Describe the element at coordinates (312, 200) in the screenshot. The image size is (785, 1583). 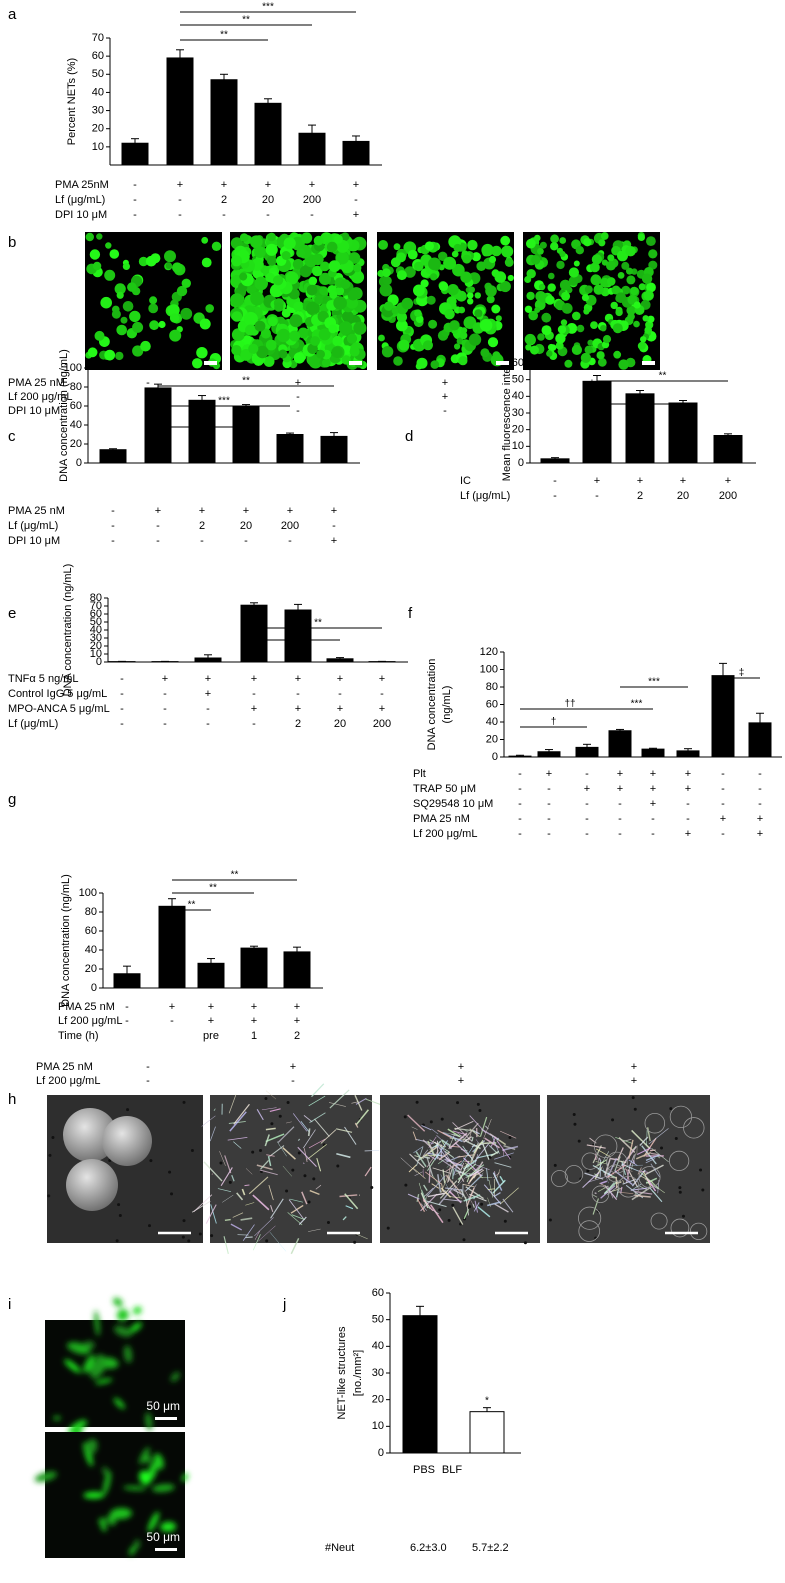
I see `condition-value: 200` at that location.